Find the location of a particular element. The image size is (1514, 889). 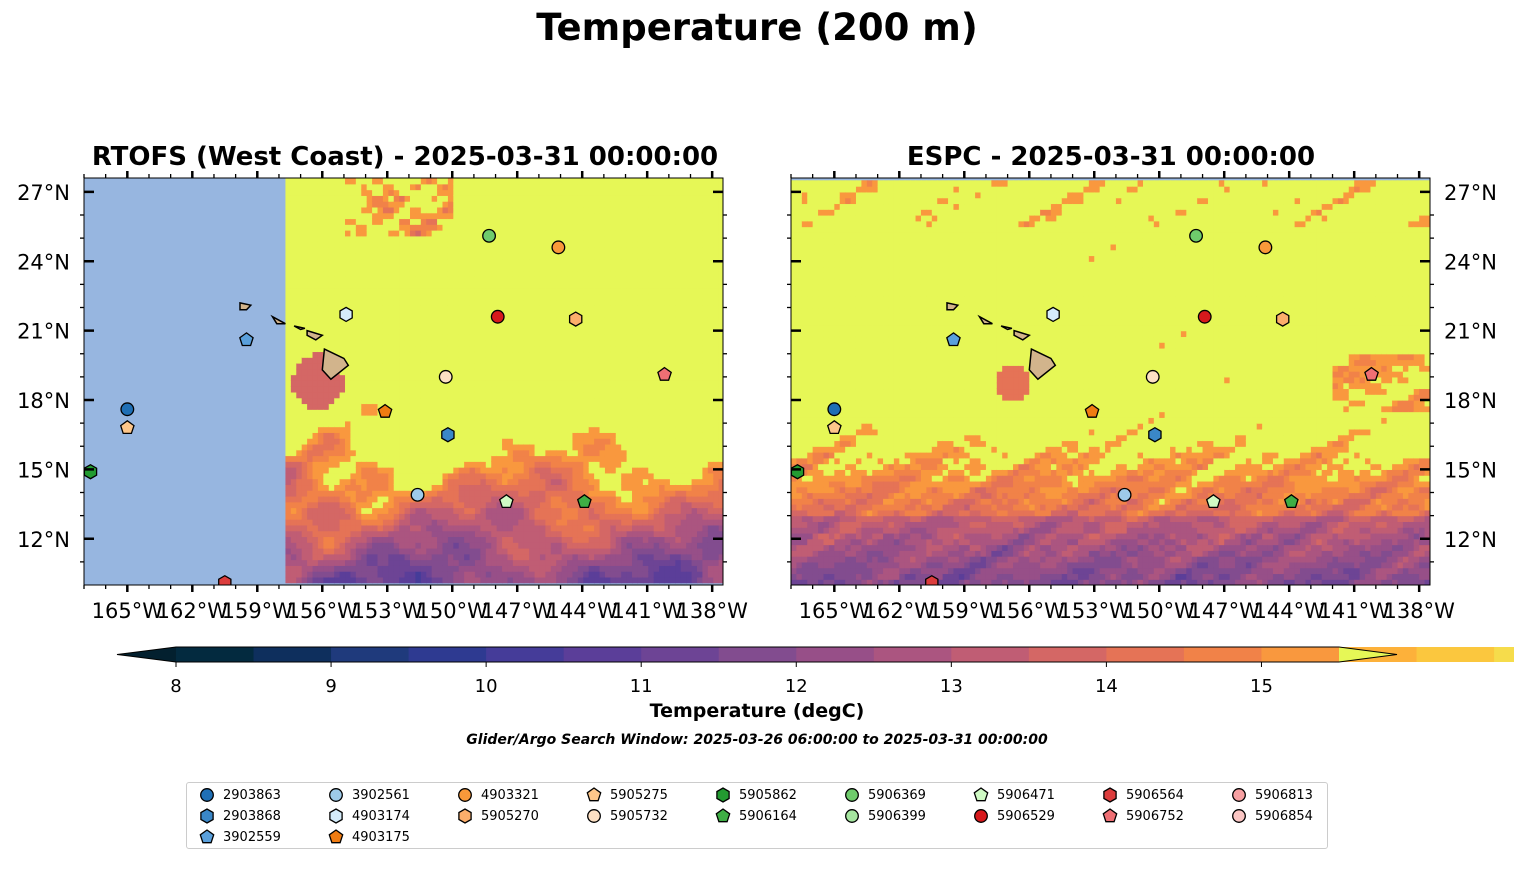

legend-label: 5905862 is located at coordinates (768, 795).